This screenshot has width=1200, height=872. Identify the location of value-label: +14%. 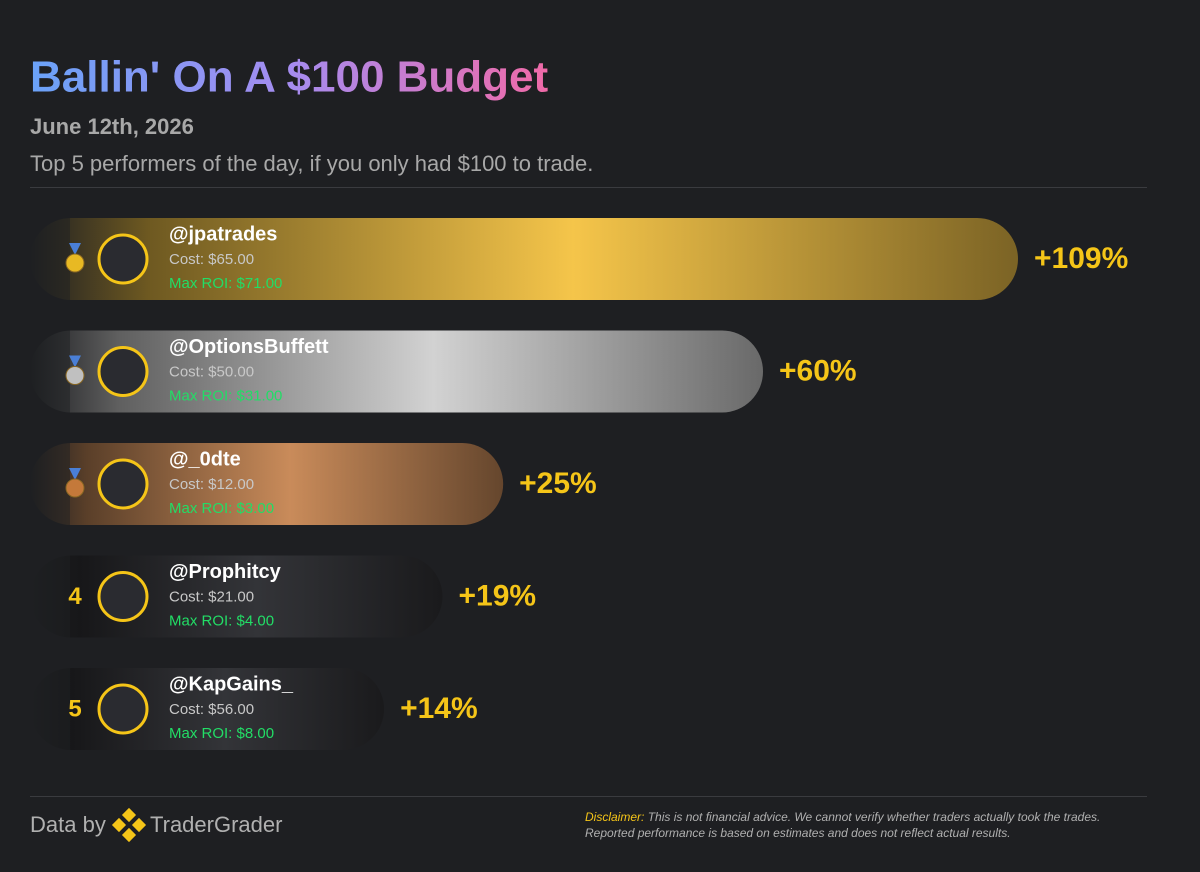
(439, 708).